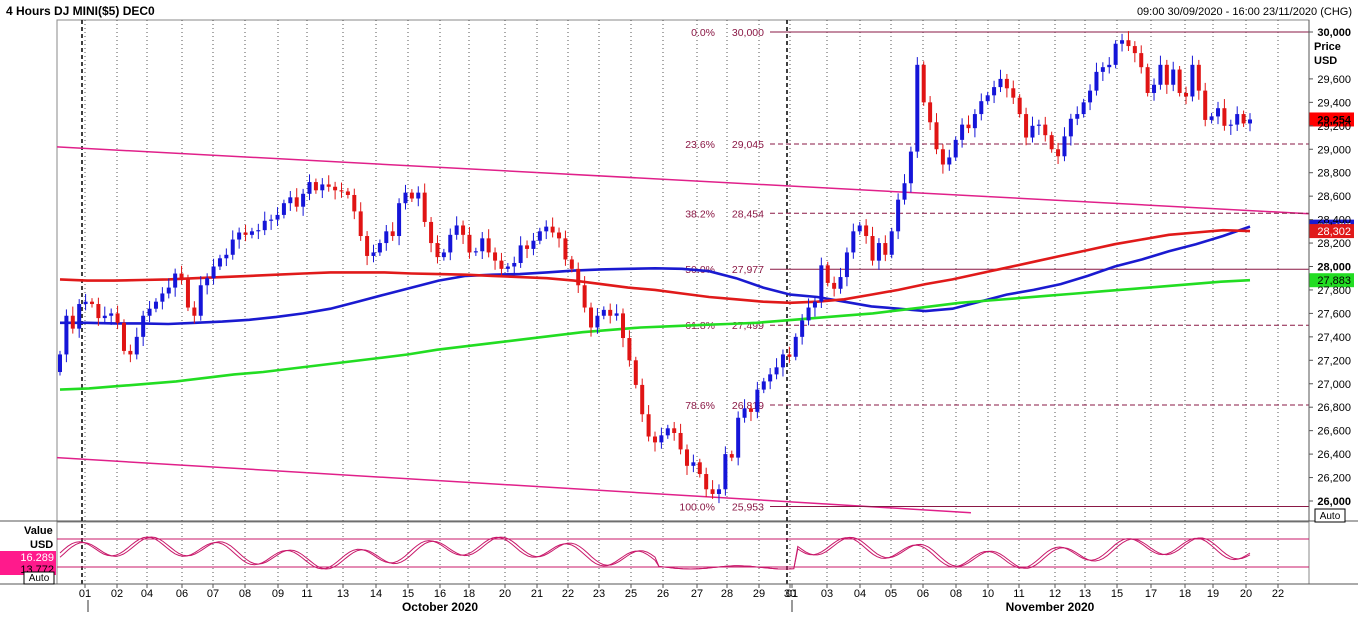 This screenshot has width=1358, height=622. I want to click on time-tick-label: 01, so click(792, 594).